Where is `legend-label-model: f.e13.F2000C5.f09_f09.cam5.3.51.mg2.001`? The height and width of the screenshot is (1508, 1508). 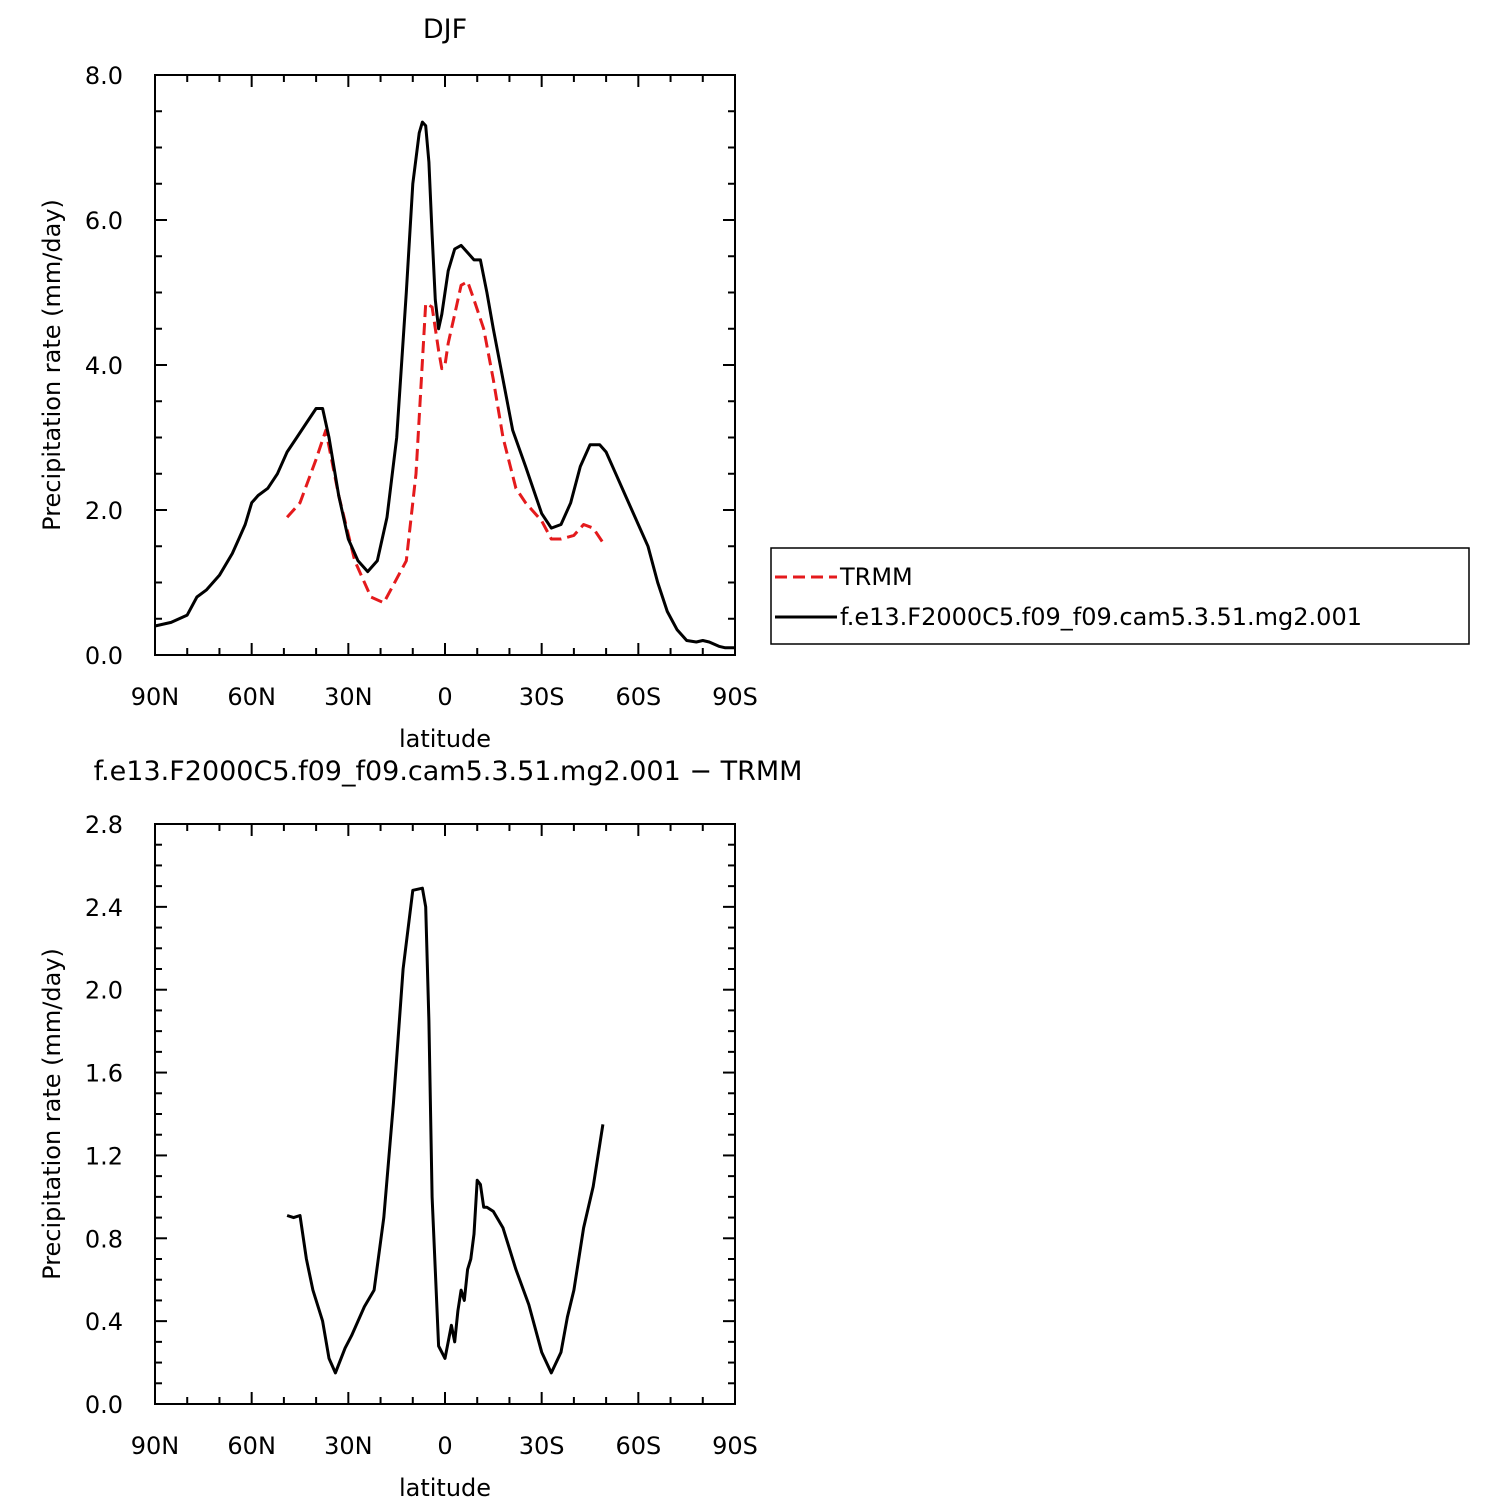
legend-label-model: f.e13.F2000C5.f09_f09.cam5.3.51.mg2.001 is located at coordinates (1101, 617).